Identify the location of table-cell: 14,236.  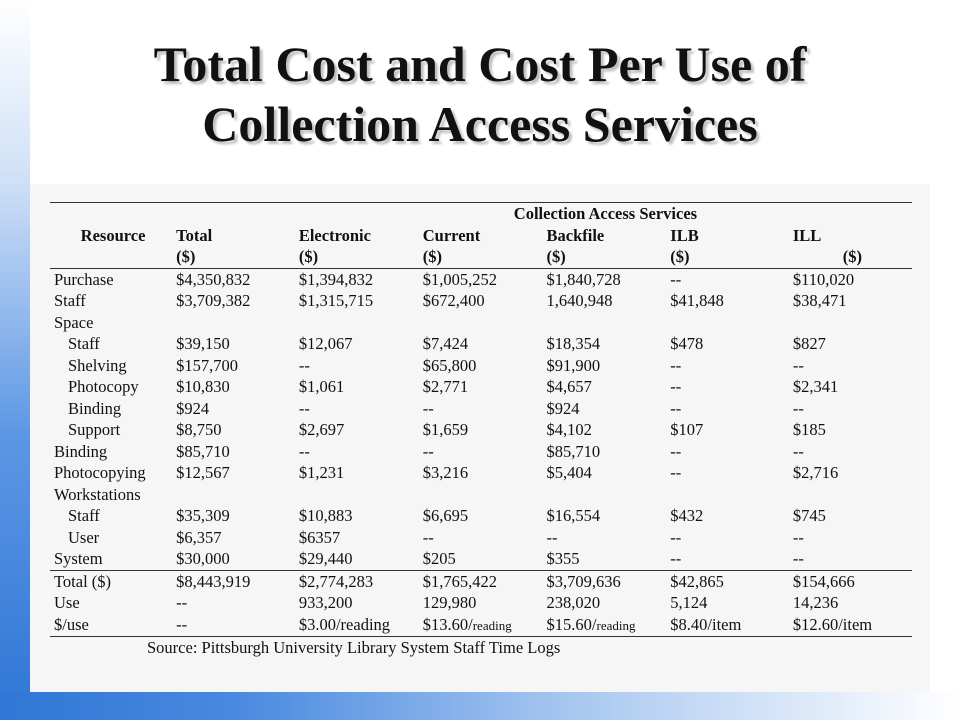
(850, 603).